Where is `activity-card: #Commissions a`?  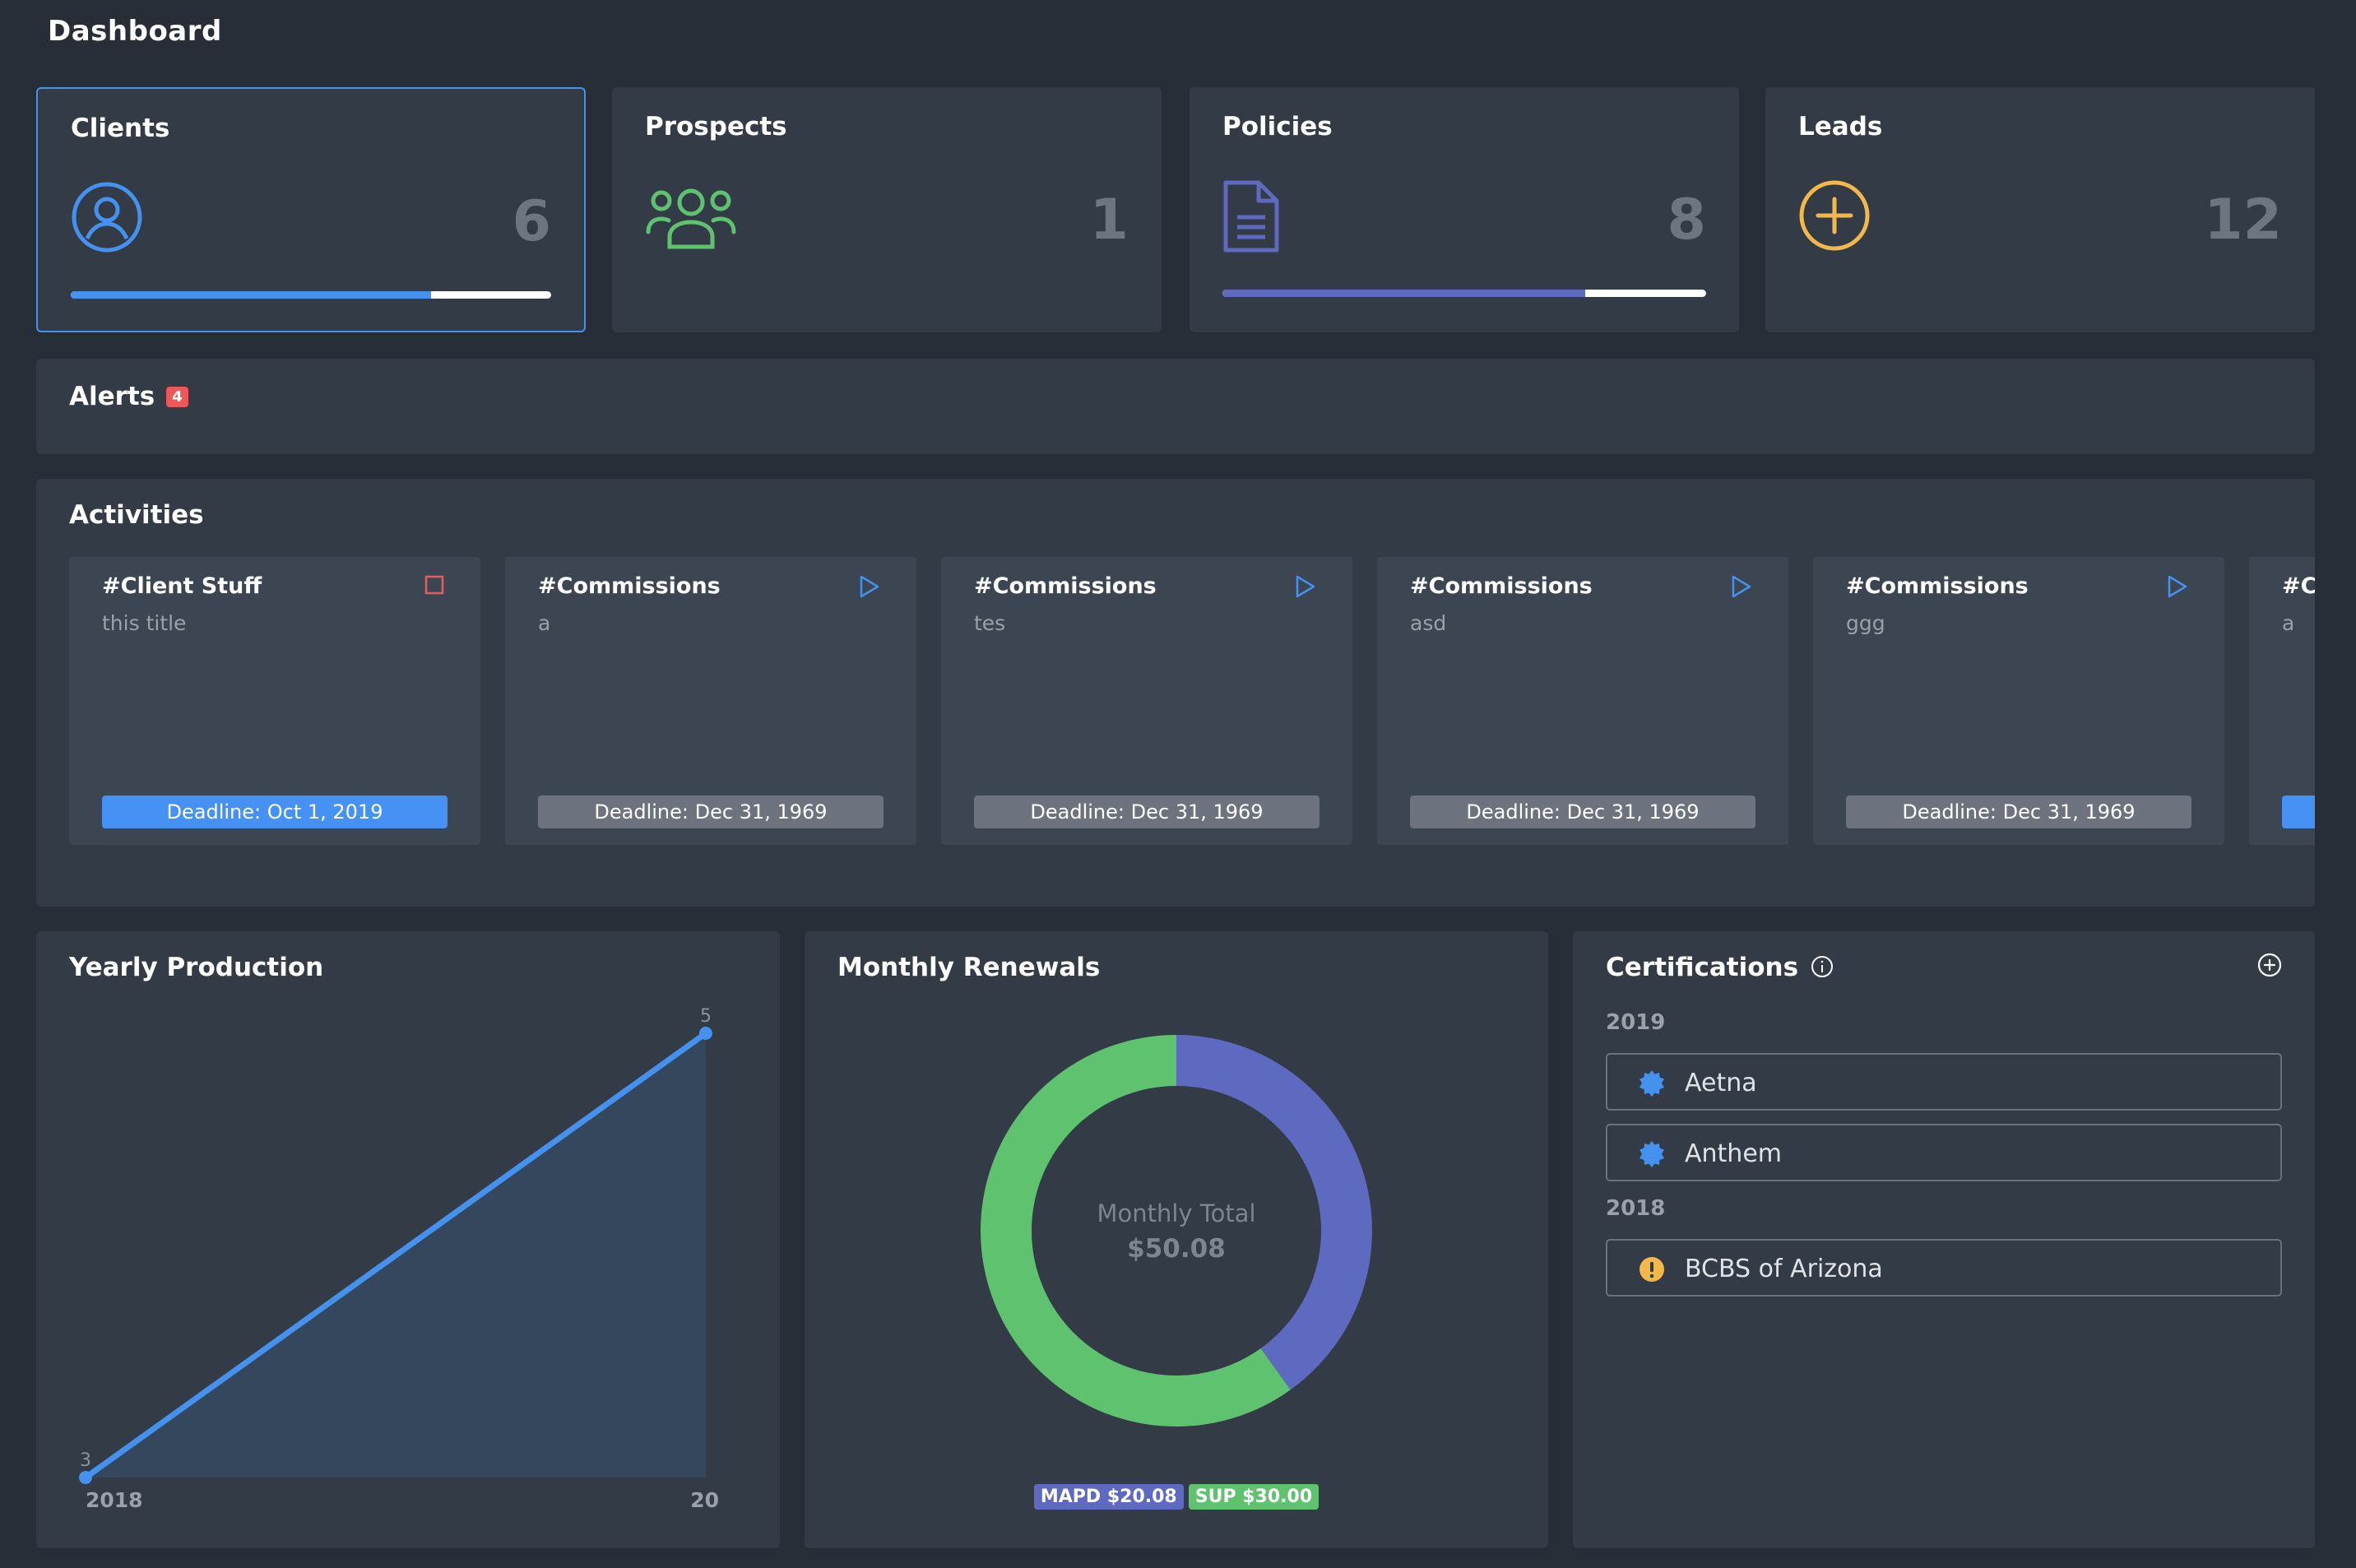 activity-card: #Commissions a is located at coordinates (2282, 701).